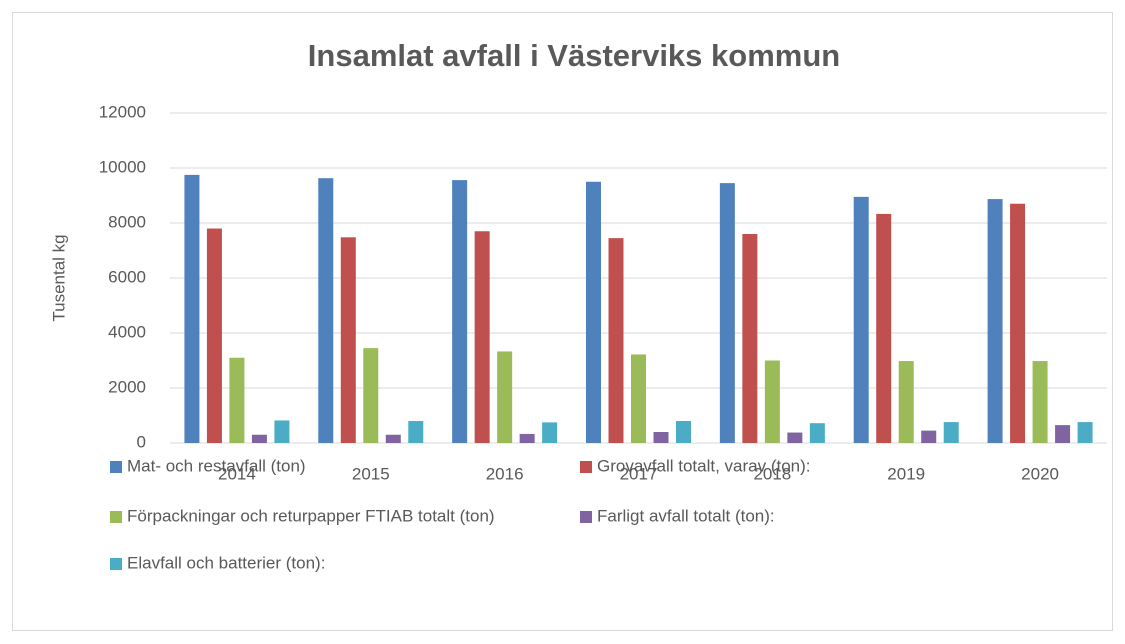 The height and width of the screenshot is (644, 1125). I want to click on x-tick-label: 2017, so click(639, 473).